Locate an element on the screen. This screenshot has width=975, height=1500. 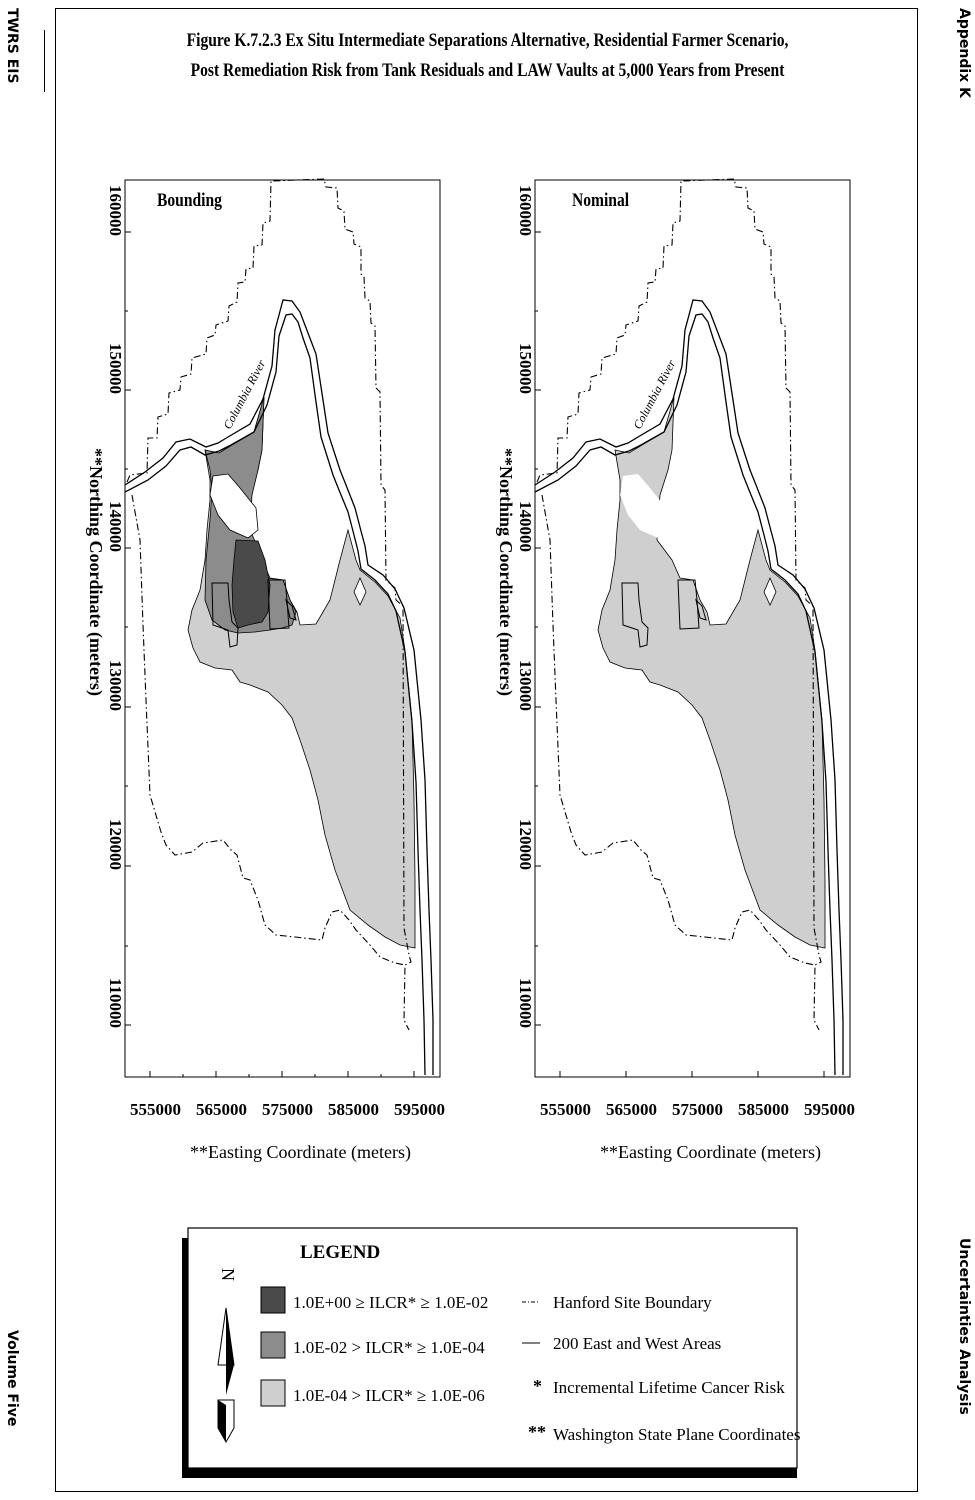
legend-note: Hanford Site Boundary is located at coordinates (632, 1302).